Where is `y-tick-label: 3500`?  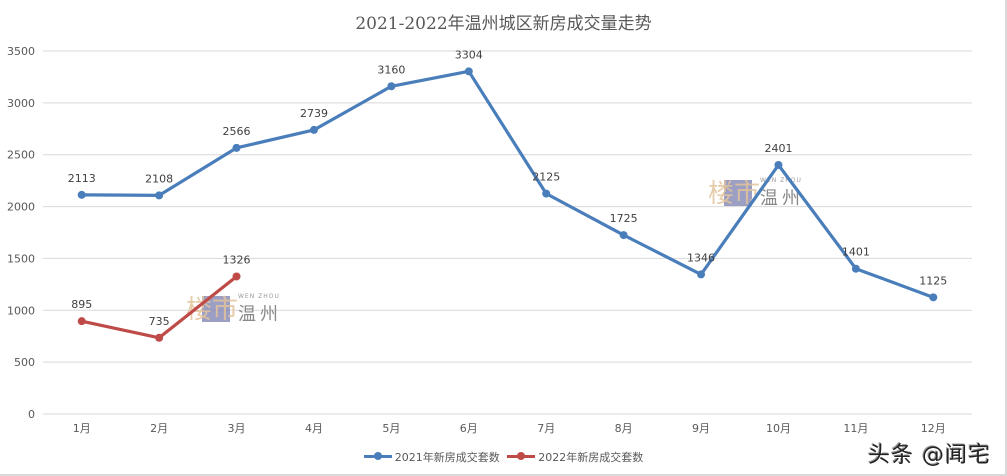
y-tick-label: 3500 is located at coordinates (21, 51).